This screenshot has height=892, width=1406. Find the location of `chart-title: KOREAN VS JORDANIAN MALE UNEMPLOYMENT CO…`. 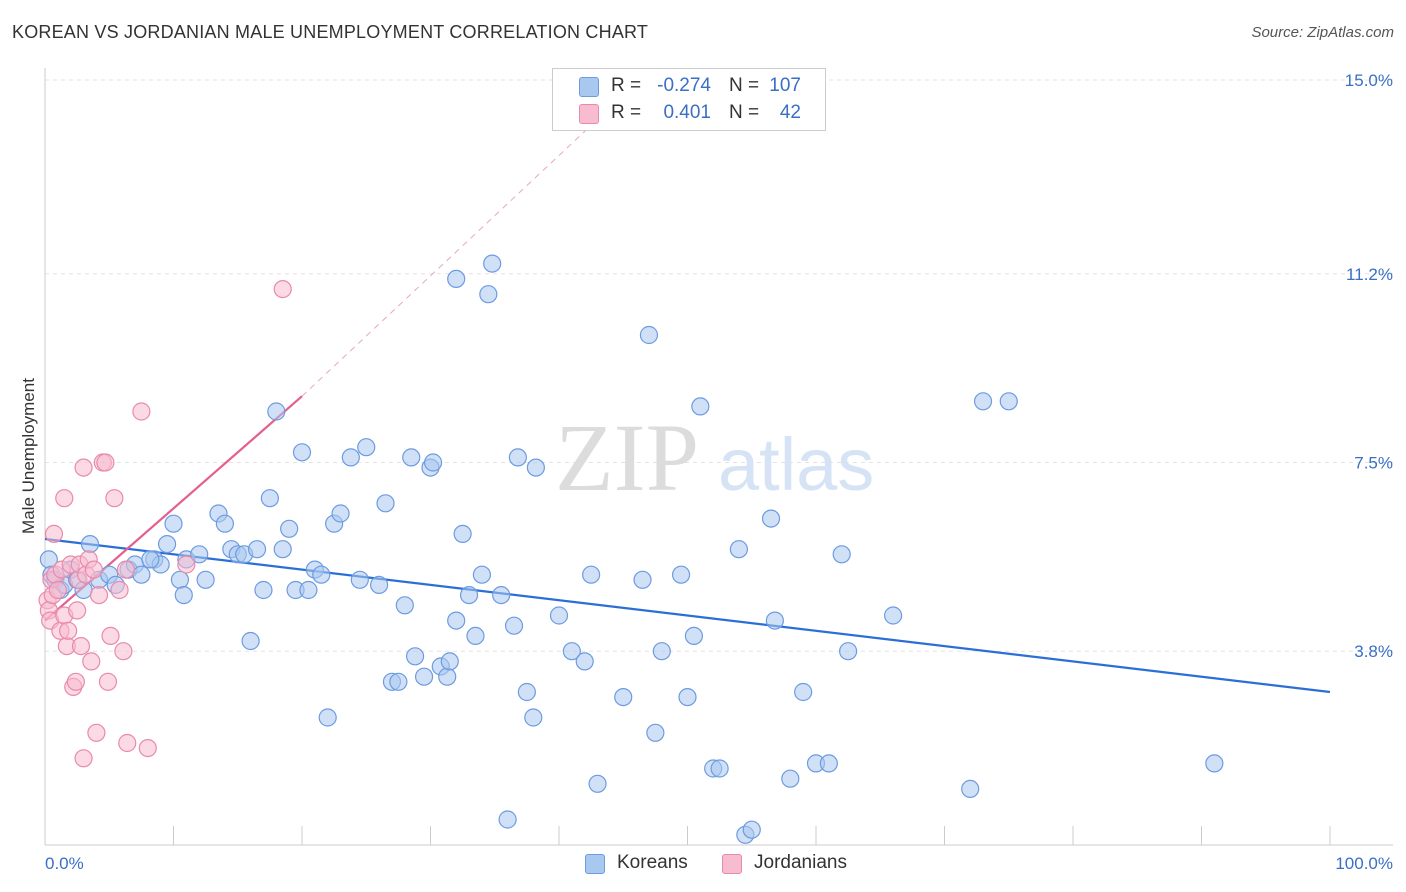

chart-title: KOREAN VS JORDANIAN MALE UNEMPLOYMENT CO… is located at coordinates (330, 32).